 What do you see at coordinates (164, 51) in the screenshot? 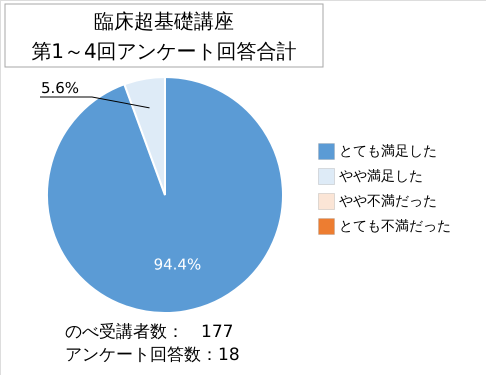
I see `chart-subtitle: 第1～4回アンケート回答合計` at bounding box center [164, 51].